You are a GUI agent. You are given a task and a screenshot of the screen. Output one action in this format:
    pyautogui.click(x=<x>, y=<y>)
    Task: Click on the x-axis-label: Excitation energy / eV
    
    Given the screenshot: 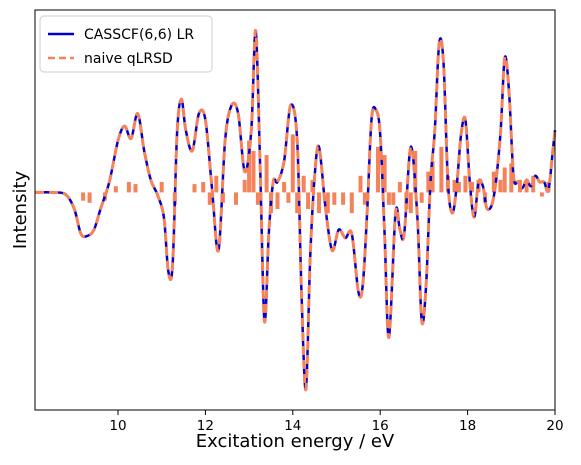 What is the action you would take?
    pyautogui.click(x=295, y=441)
    